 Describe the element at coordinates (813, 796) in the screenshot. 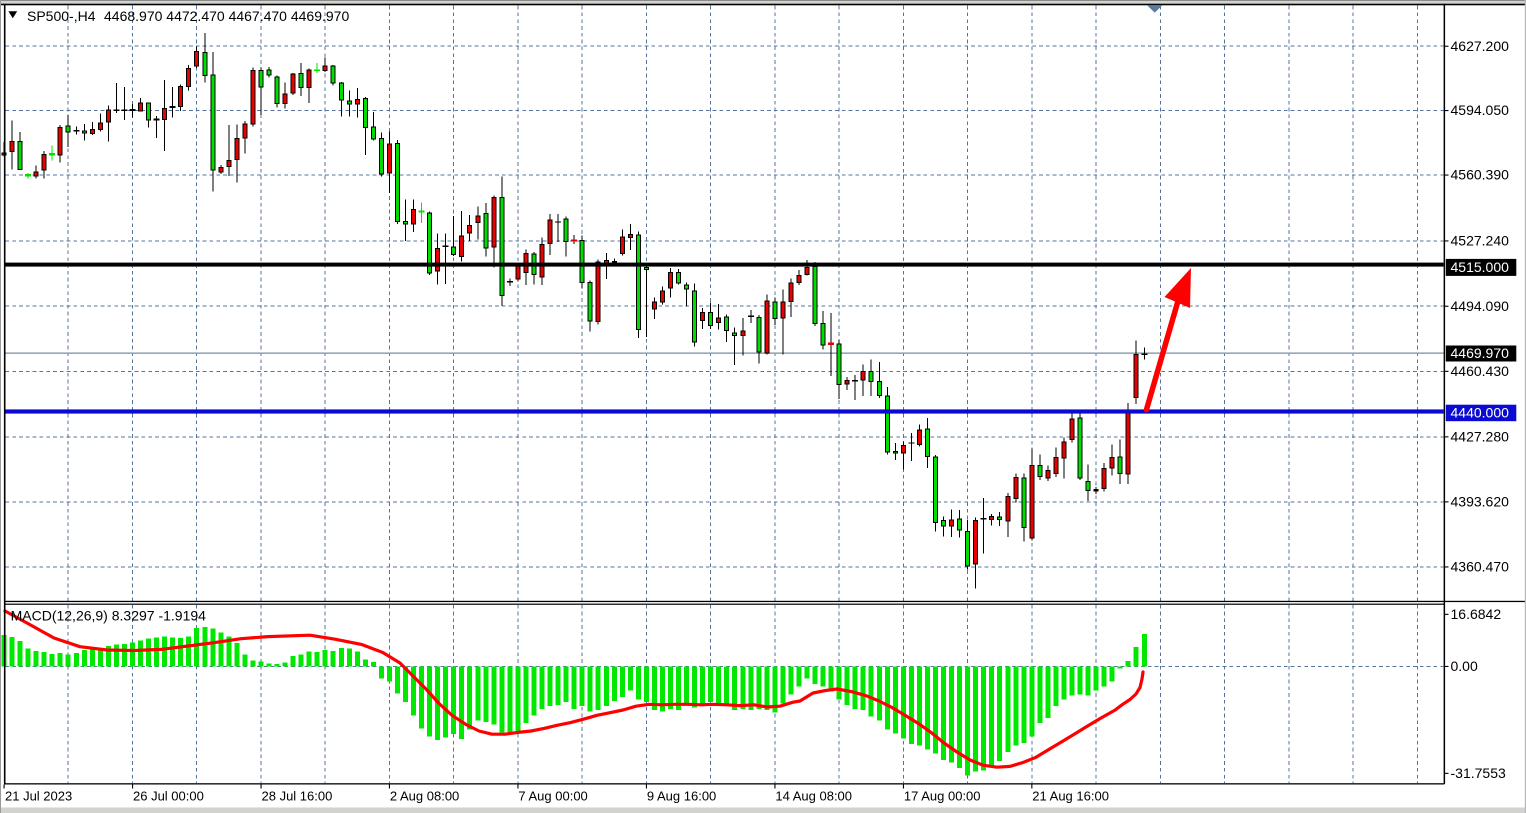

I see `svg-text: 14 Aug 08:00` at that location.